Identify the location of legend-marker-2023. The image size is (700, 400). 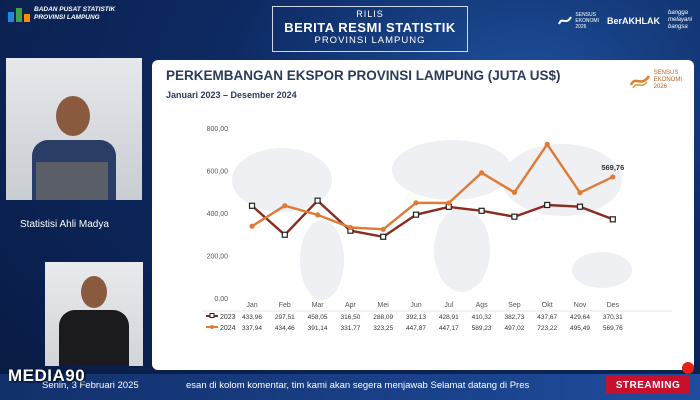
(212, 315).